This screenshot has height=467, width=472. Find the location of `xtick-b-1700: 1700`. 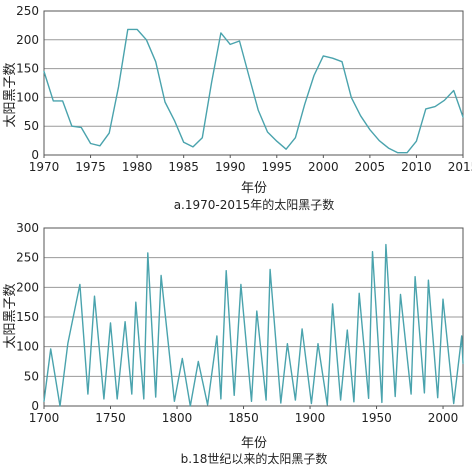

xtick-b-1700: 1700 is located at coordinates (44, 418).